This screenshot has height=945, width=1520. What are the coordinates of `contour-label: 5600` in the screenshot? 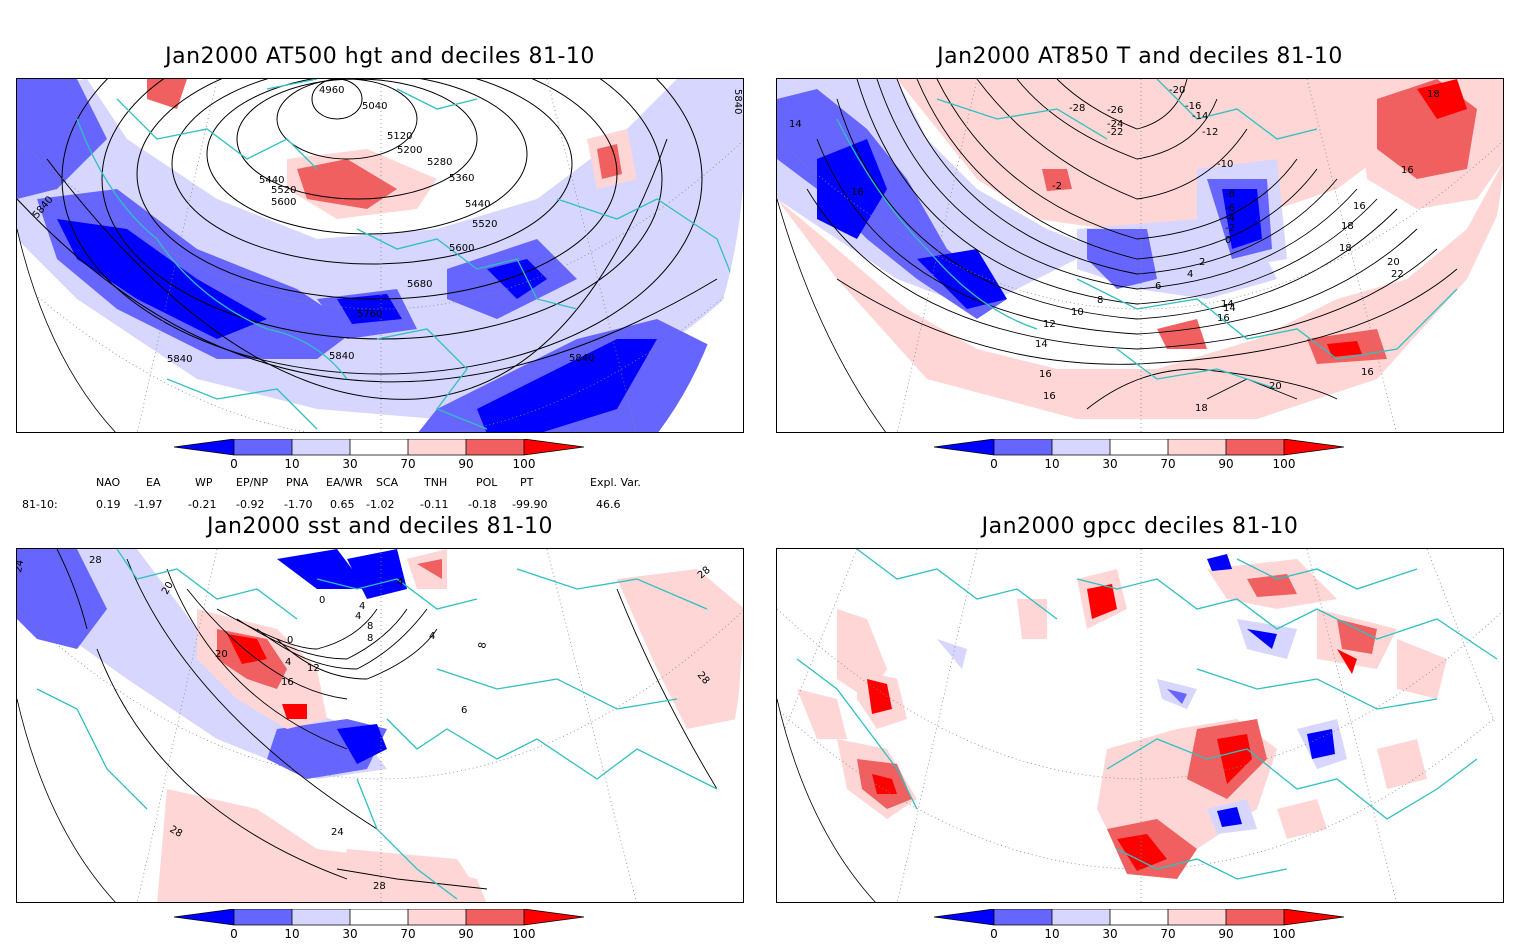 It's located at (283, 202).